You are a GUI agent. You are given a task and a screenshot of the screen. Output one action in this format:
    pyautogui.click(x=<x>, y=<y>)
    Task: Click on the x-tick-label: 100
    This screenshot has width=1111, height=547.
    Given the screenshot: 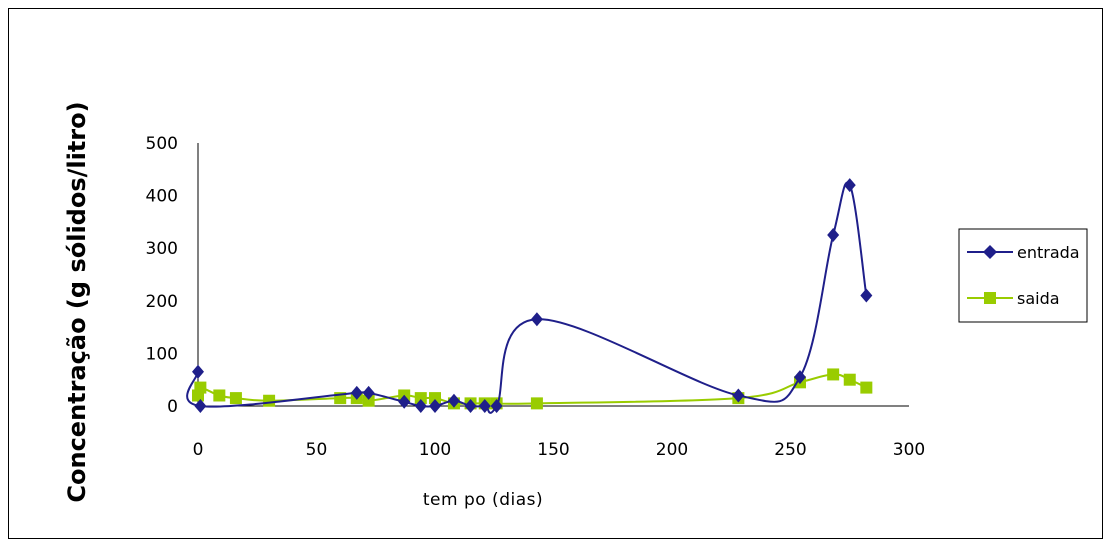 What is the action you would take?
    pyautogui.click(x=435, y=450)
    